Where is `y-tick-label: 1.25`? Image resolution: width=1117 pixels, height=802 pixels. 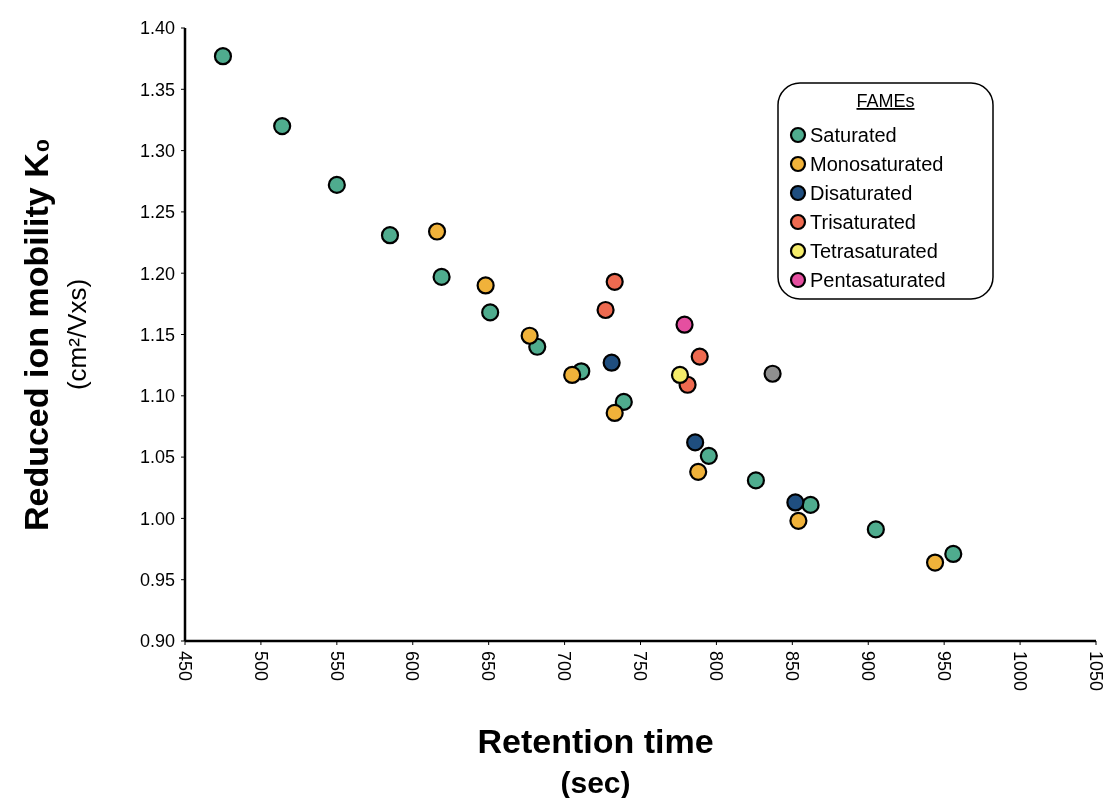
y-tick-label: 1.25 is located at coordinates (157, 212).